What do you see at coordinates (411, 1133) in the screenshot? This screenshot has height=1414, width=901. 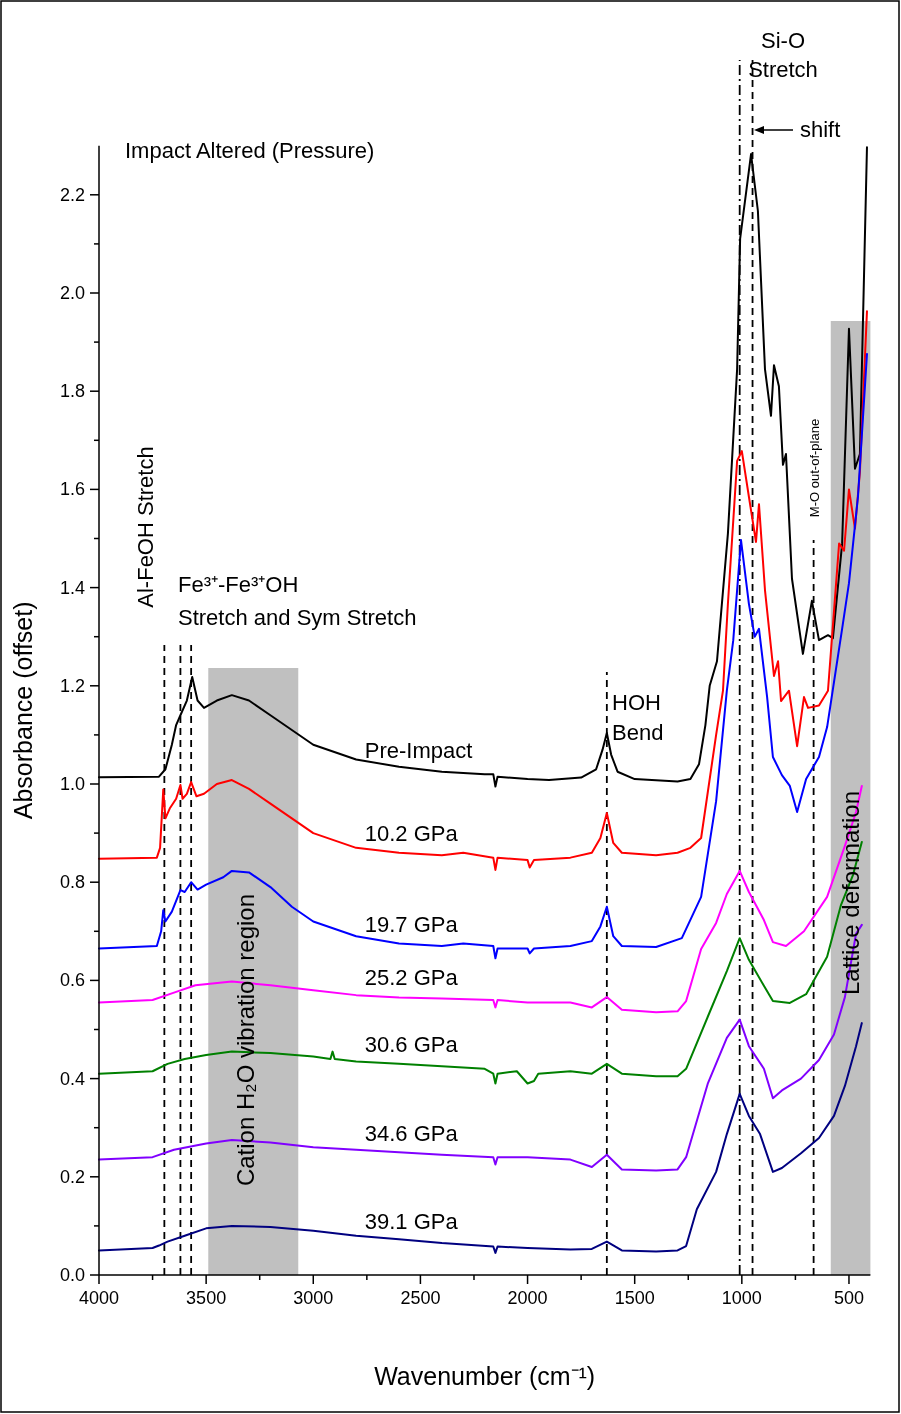 I see `series-label: 34.6 GPa` at bounding box center [411, 1133].